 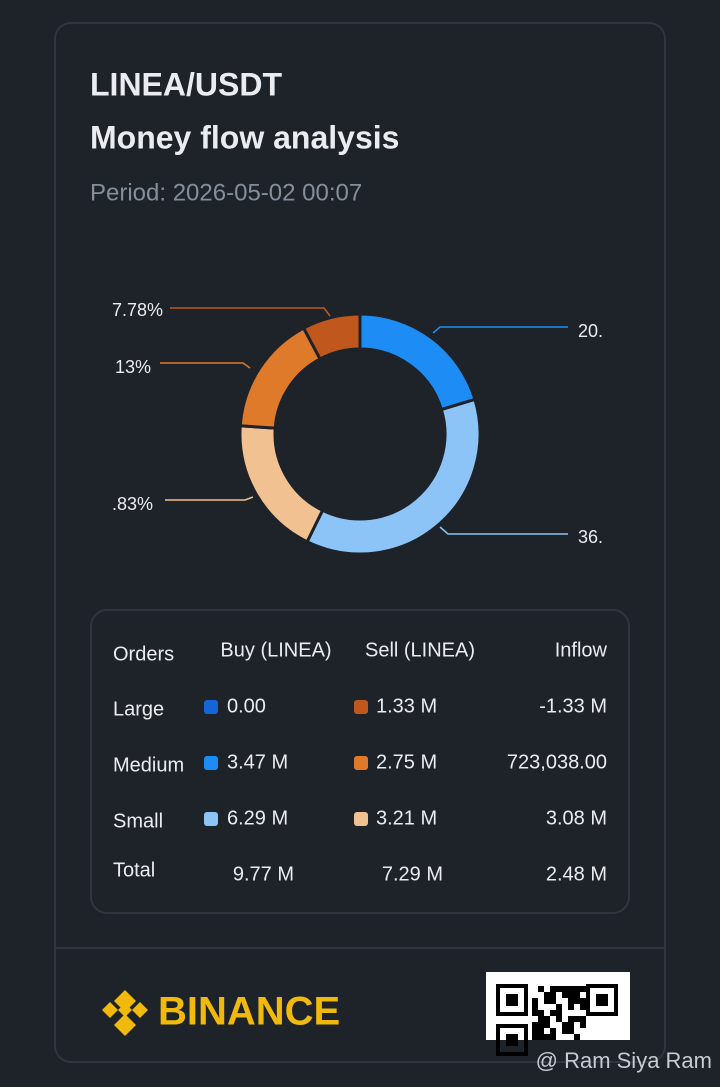 What do you see at coordinates (257, 762) in the screenshot?
I see `cell: 3.47 M` at bounding box center [257, 762].